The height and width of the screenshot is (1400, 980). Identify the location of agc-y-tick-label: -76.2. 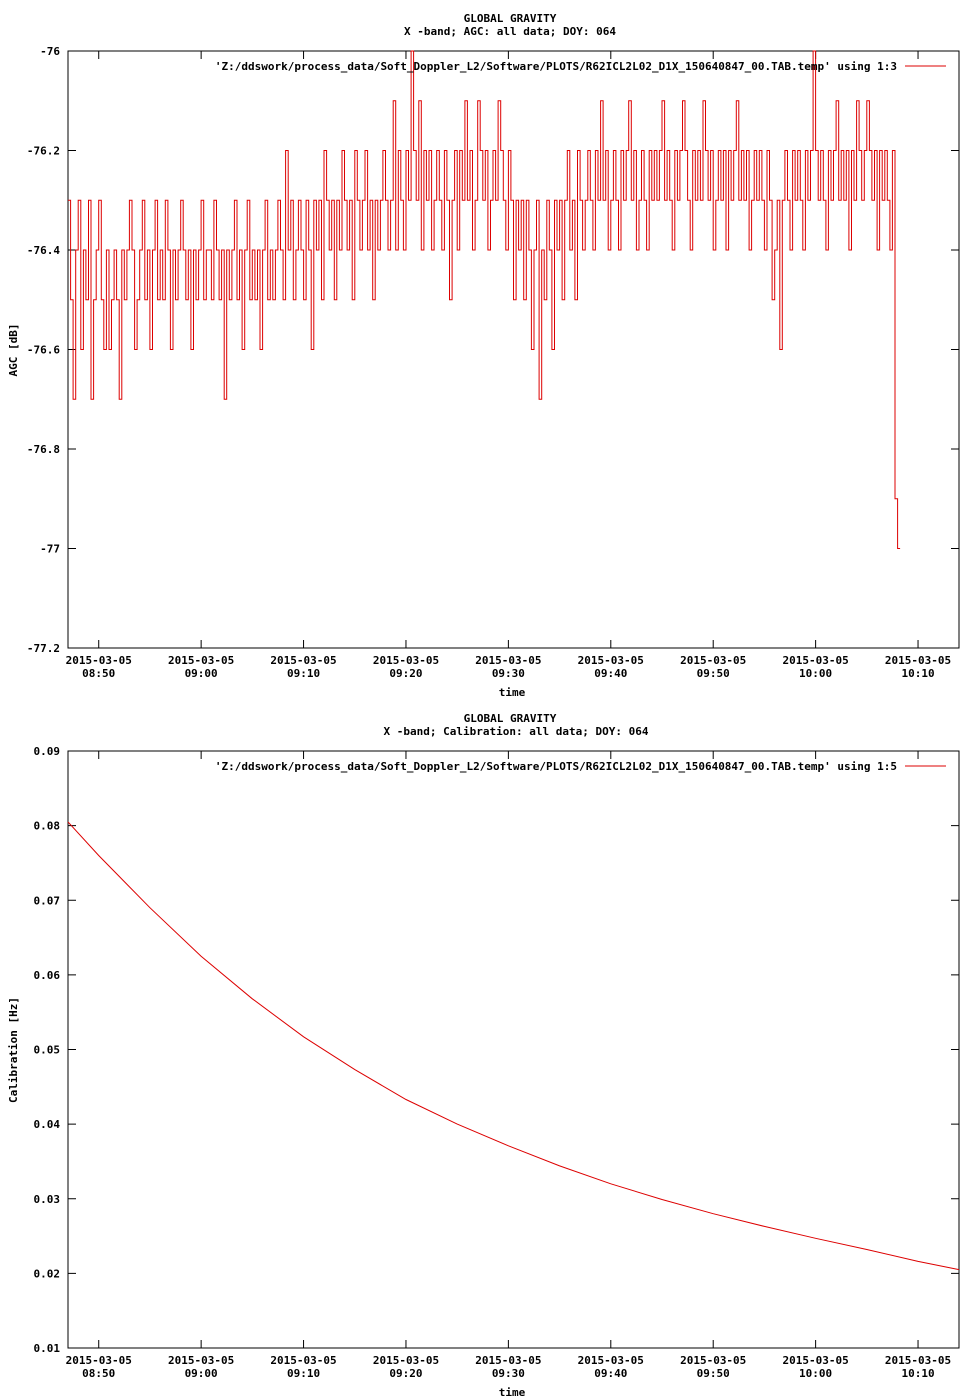
(43, 151).